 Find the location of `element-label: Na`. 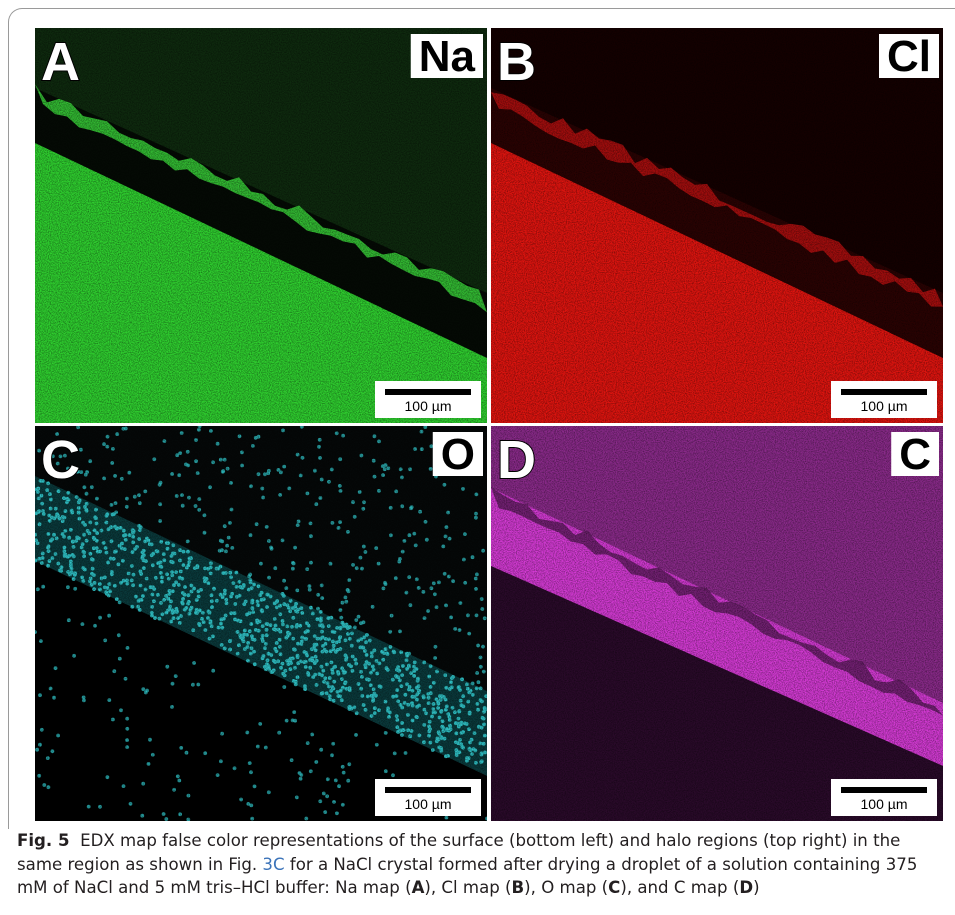

element-label: Na is located at coordinates (447, 56).